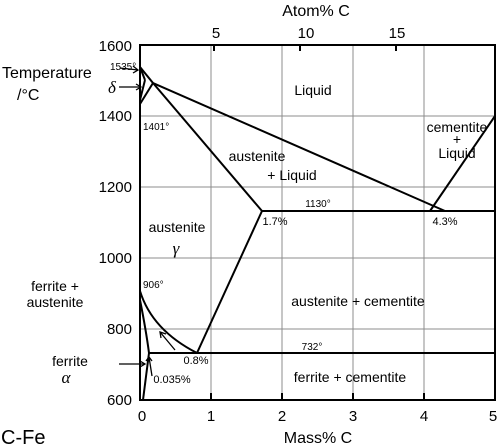 The image size is (500, 448). What do you see at coordinates (172, 380) in the screenshot?
I see `comp-0.035-label: 0.035%` at bounding box center [172, 380].